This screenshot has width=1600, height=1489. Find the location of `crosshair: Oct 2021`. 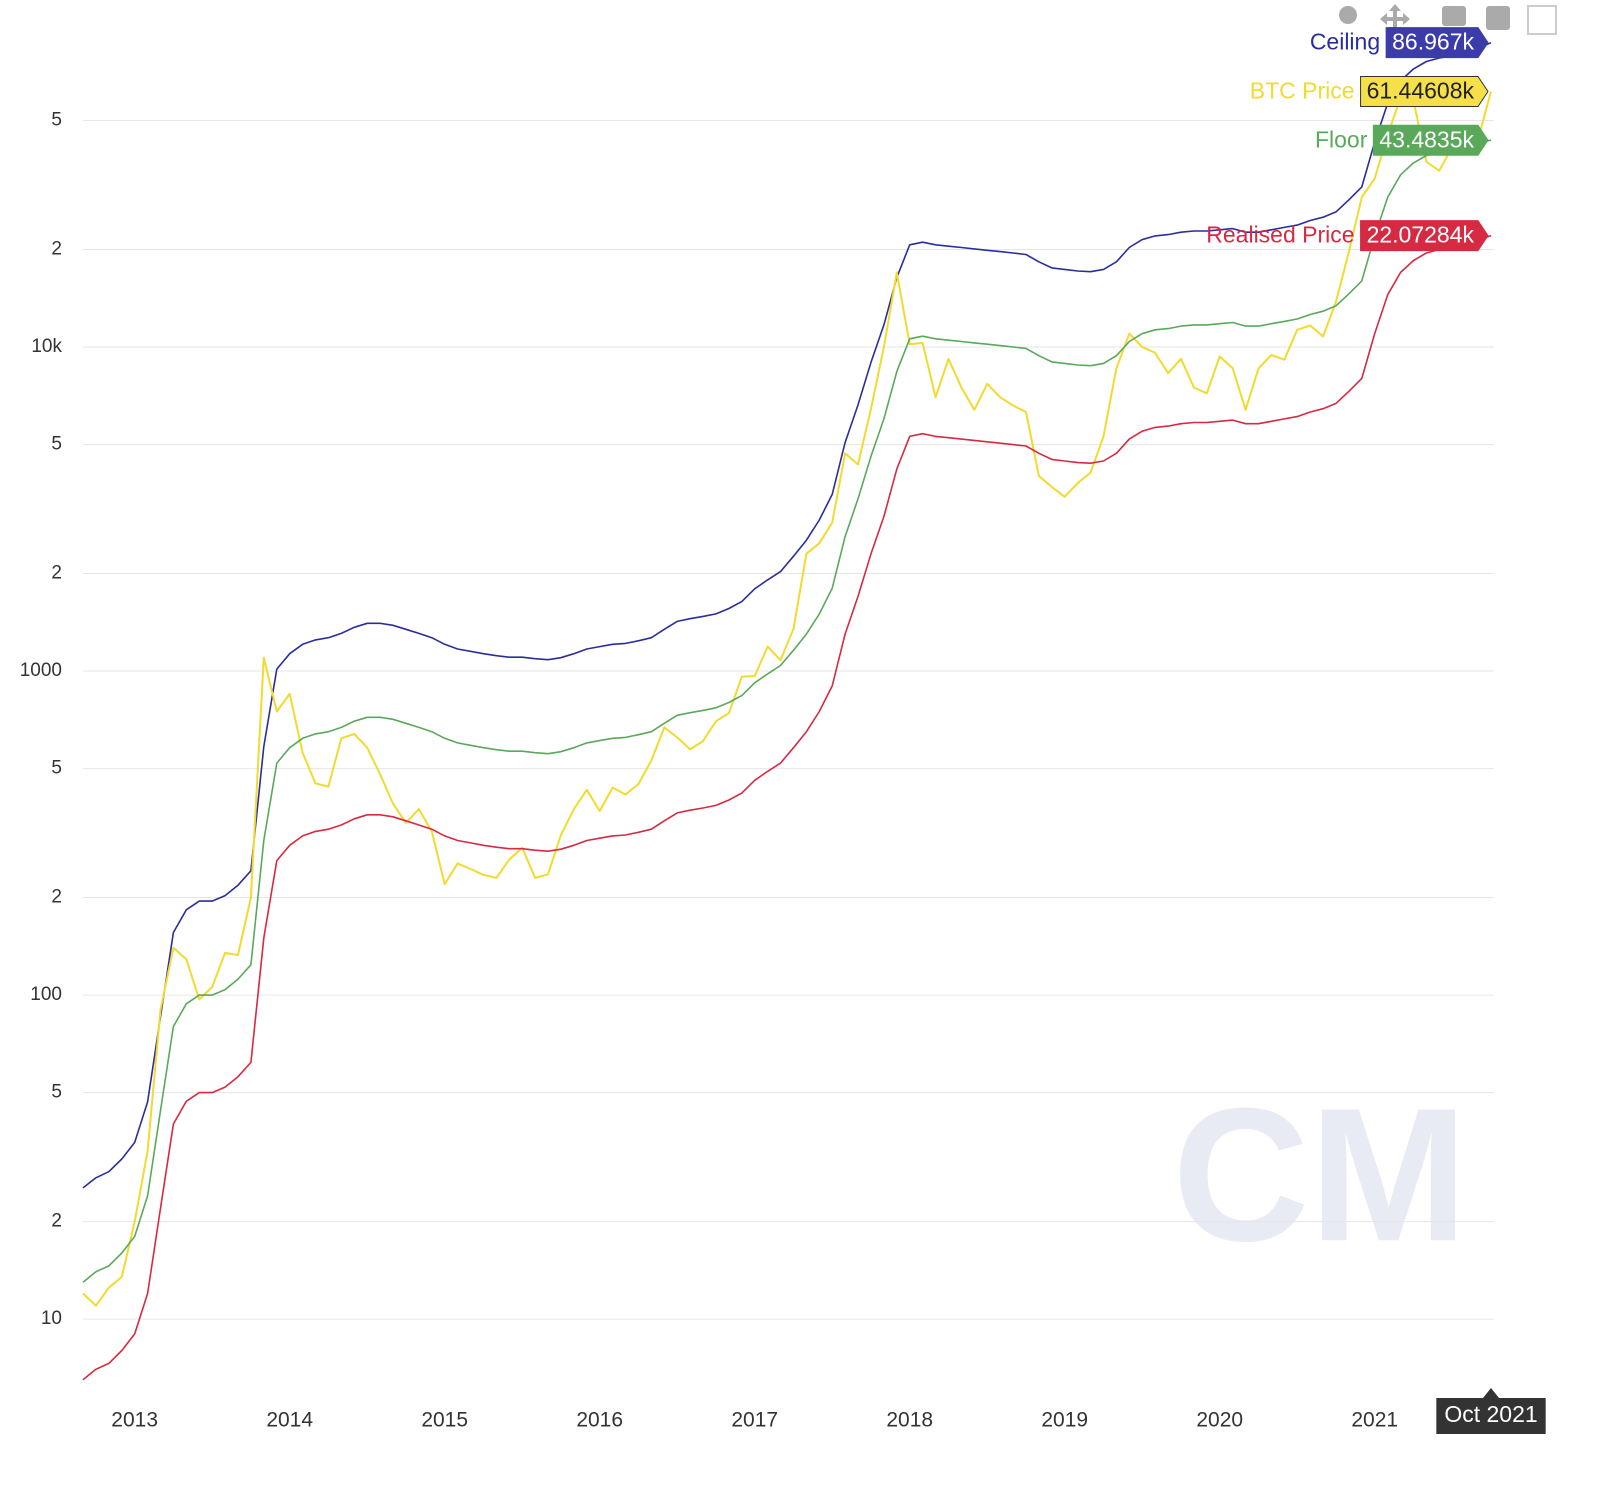

crosshair: Oct 2021 is located at coordinates (1491, 1411).